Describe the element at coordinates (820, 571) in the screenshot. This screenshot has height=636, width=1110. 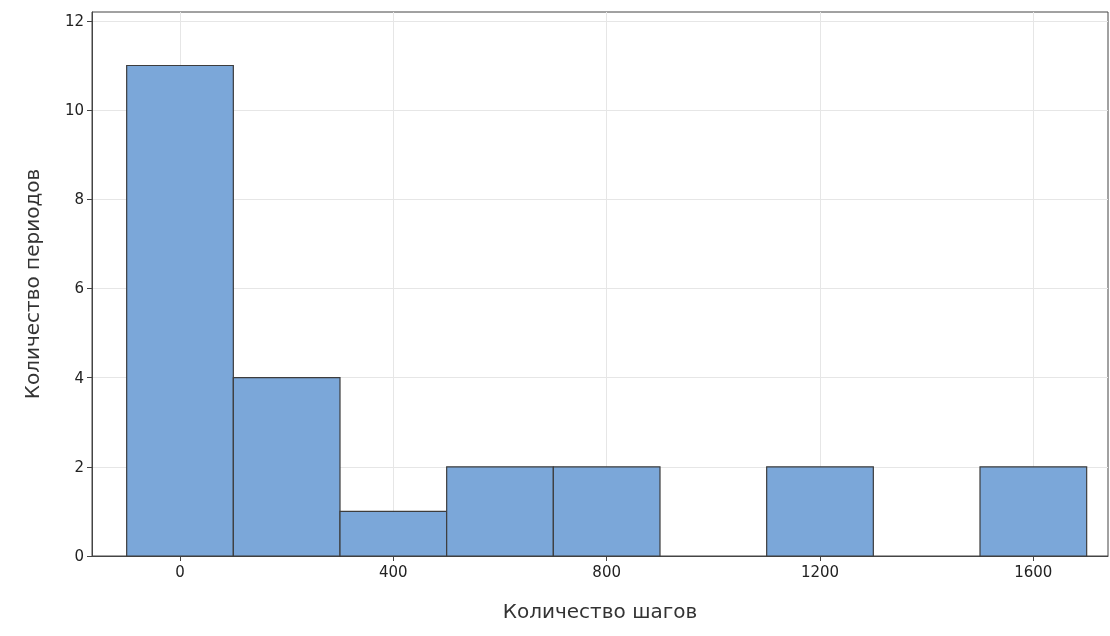
I see `x-tick-label: 1200` at that location.